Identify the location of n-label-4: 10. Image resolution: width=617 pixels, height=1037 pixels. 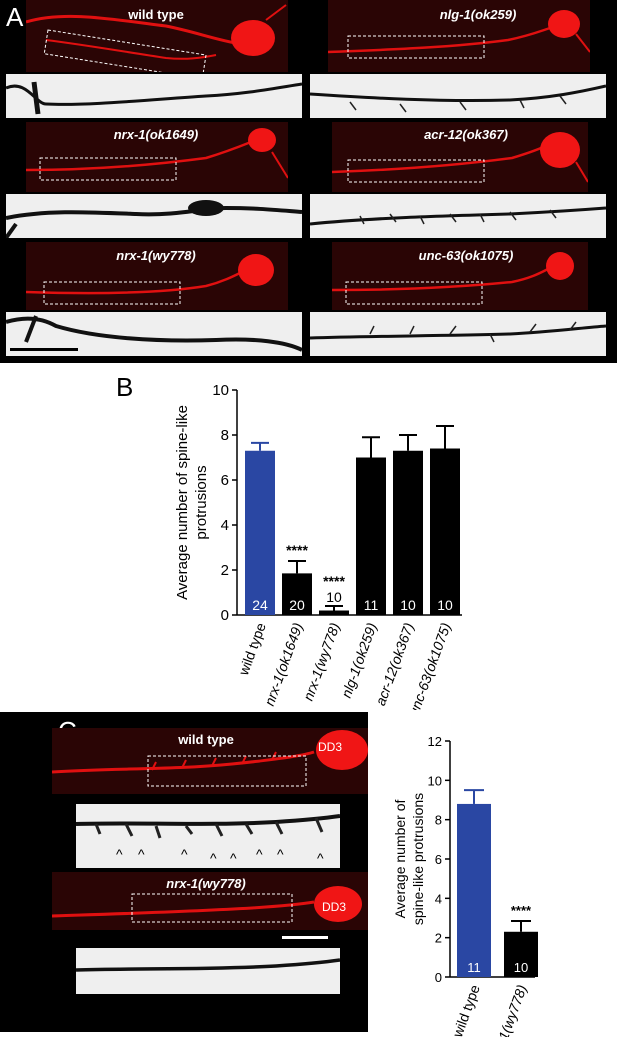
(408, 605).